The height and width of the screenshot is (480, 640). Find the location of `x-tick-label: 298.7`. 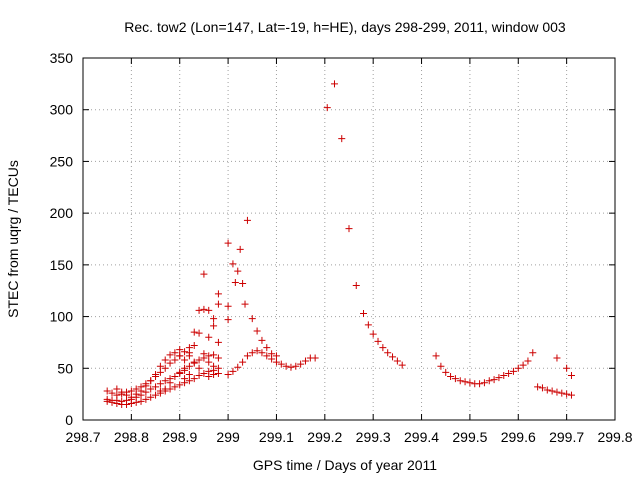

x-tick-label: 298.7 is located at coordinates (82, 437).